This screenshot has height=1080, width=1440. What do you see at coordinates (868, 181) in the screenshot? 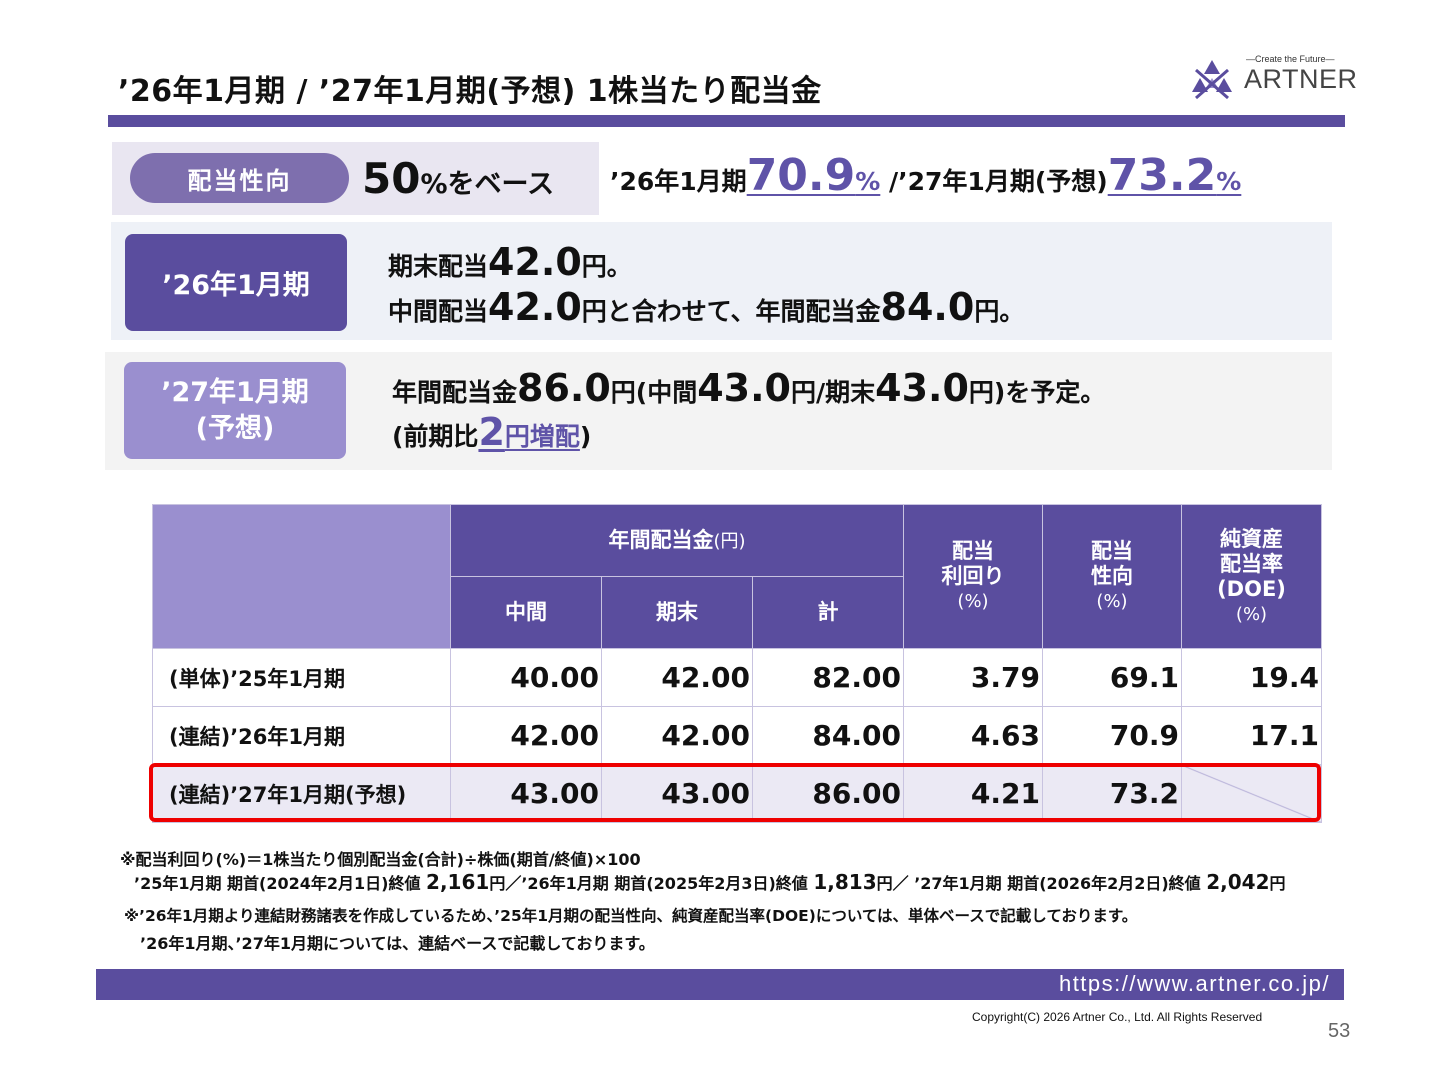
I see `payout-actual-unit: %` at bounding box center [868, 181].